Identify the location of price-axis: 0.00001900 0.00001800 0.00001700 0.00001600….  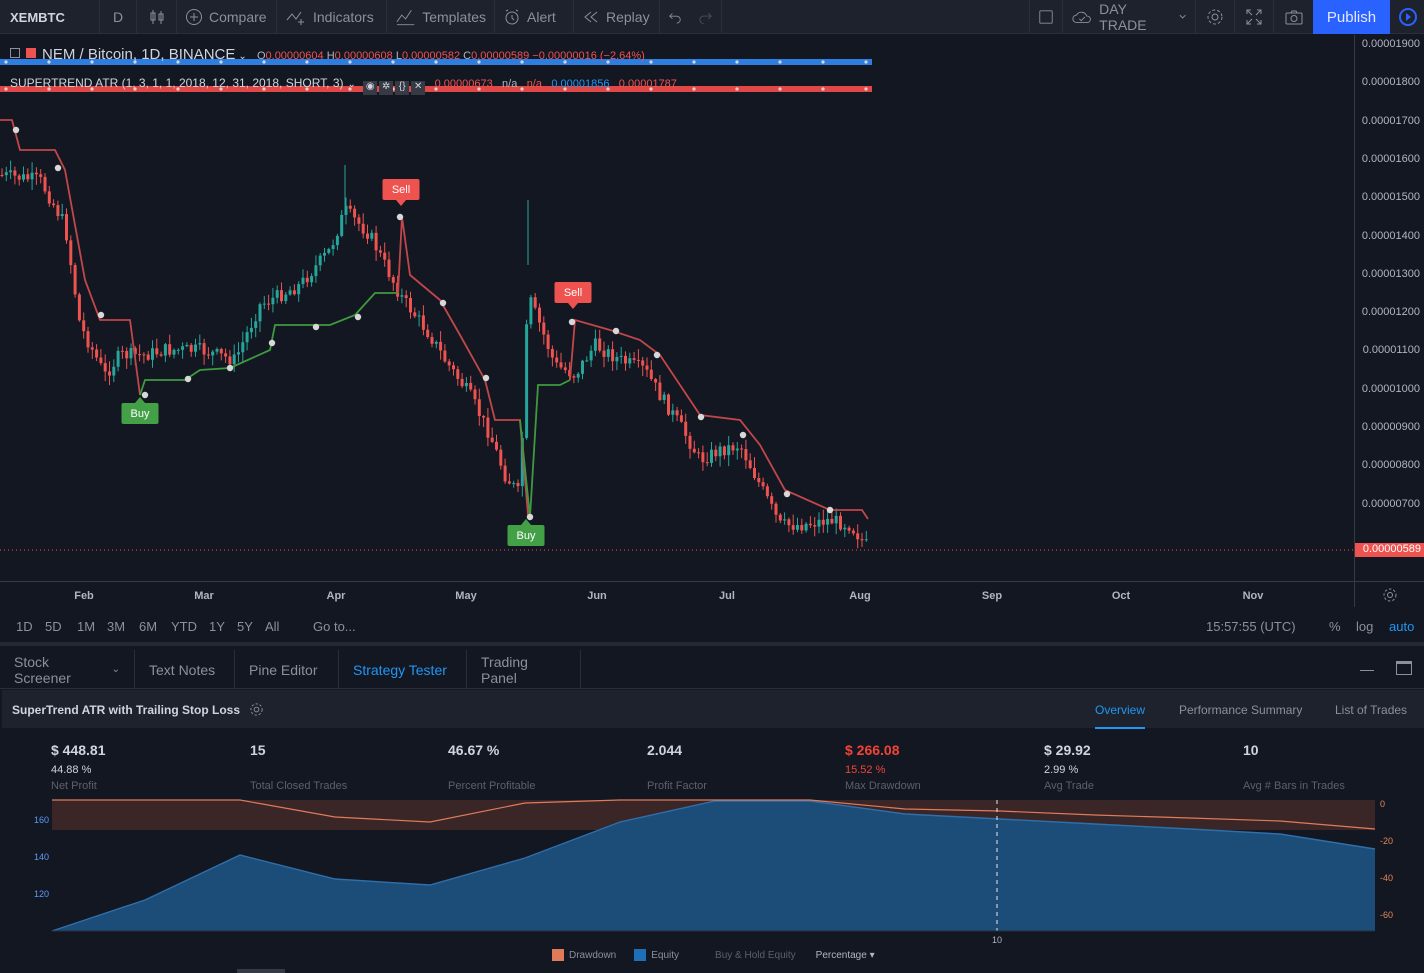
(1389, 308).